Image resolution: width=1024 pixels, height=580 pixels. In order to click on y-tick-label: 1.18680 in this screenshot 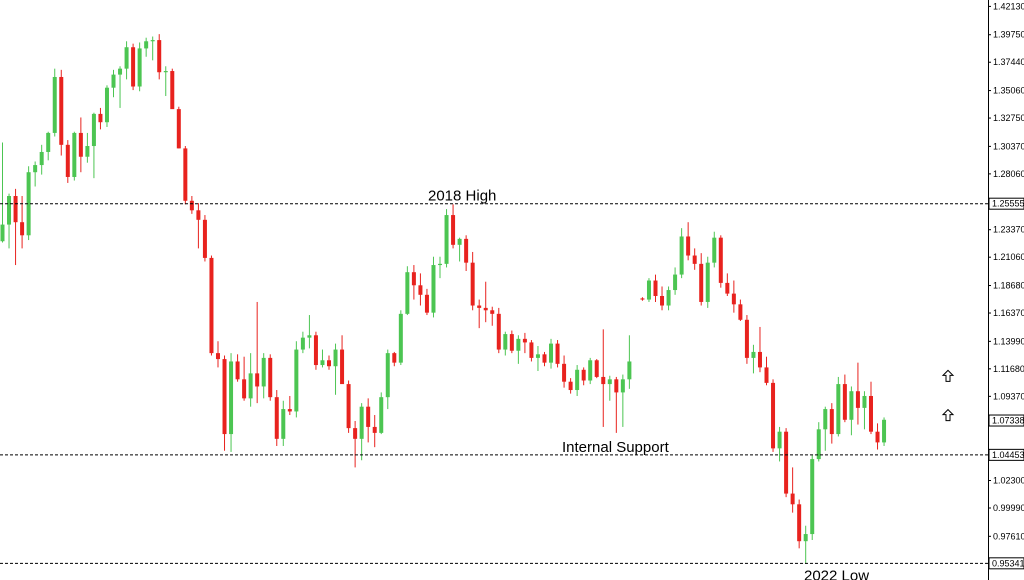, I will do `click(1008, 286)`.